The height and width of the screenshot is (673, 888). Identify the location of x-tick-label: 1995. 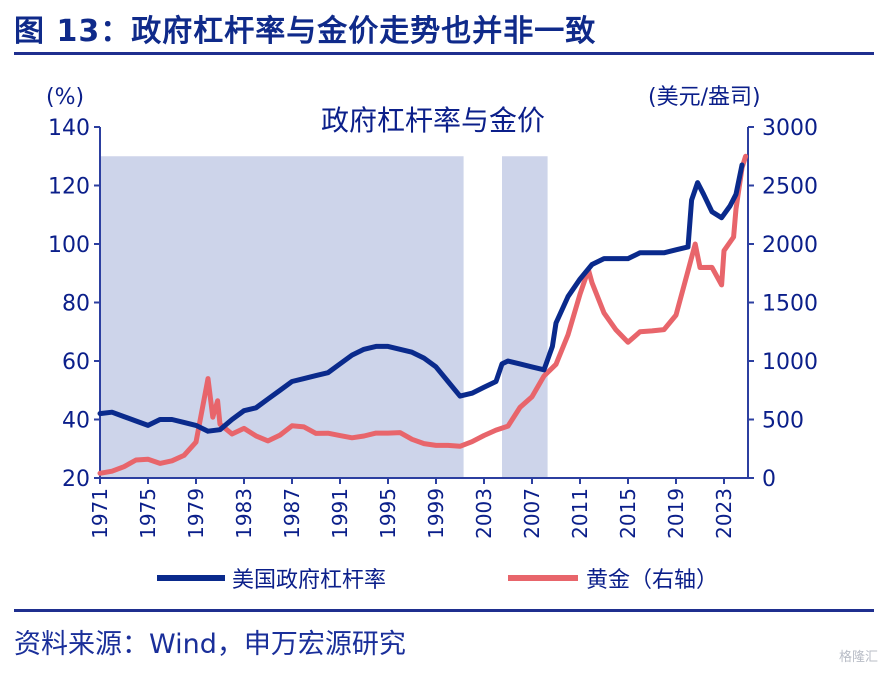
(388, 513).